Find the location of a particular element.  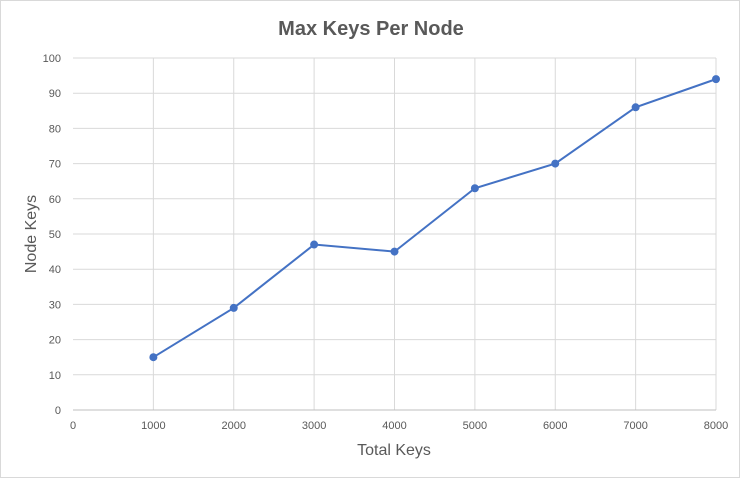

y-tick-label: 100 is located at coordinates (52, 59).